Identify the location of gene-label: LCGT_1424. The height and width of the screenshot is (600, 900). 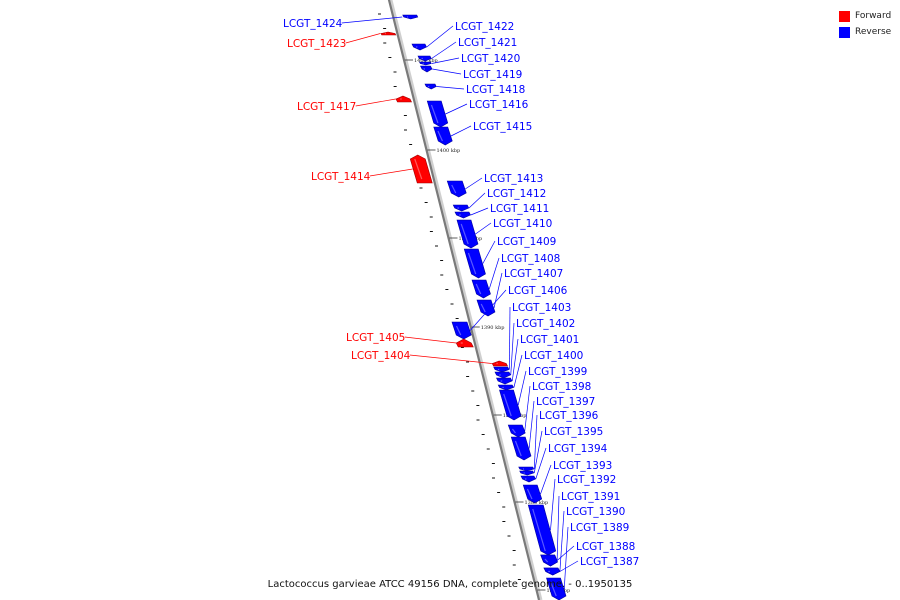
(313, 24).